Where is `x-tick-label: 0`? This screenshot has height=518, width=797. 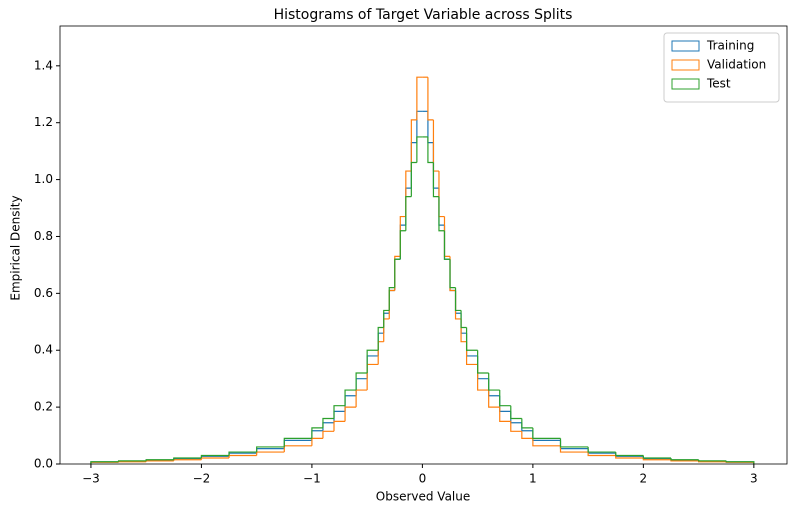
x-tick-label: 0 is located at coordinates (423, 479).